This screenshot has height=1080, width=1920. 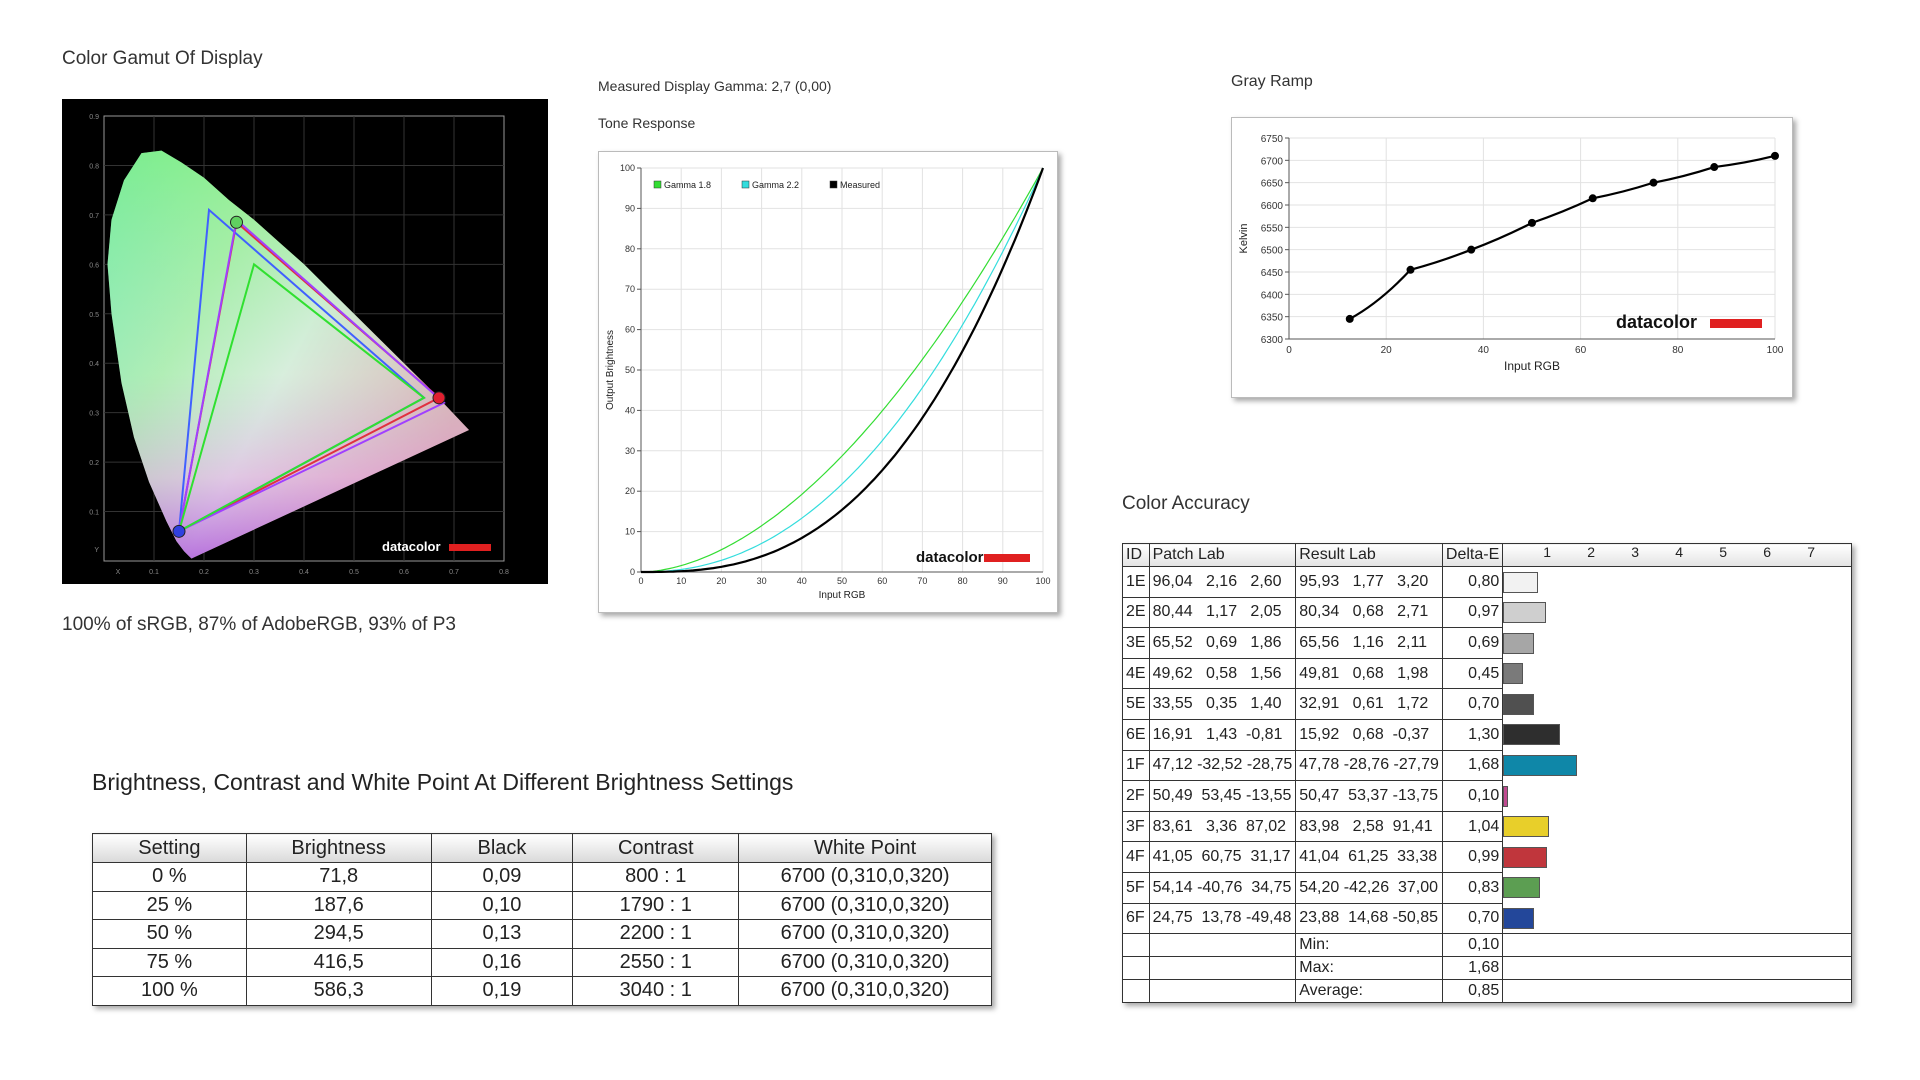 What do you see at coordinates (1369, 968) in the screenshot?
I see `accuracy-summary-label: Max:` at bounding box center [1369, 968].